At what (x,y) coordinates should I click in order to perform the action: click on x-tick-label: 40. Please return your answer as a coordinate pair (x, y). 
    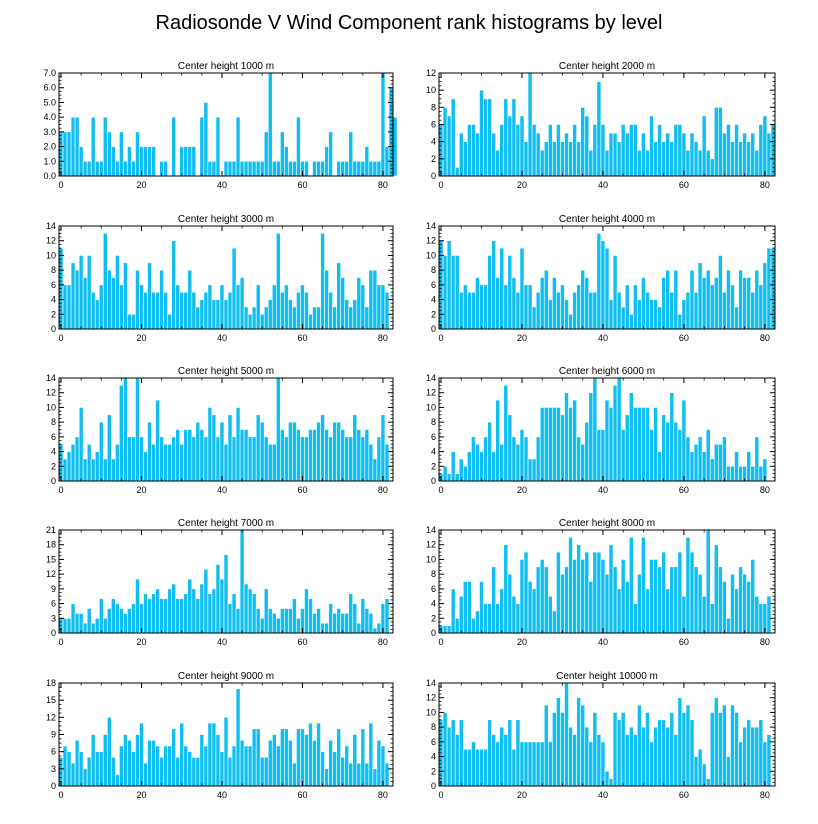
    Looking at the image, I should click on (222, 185).